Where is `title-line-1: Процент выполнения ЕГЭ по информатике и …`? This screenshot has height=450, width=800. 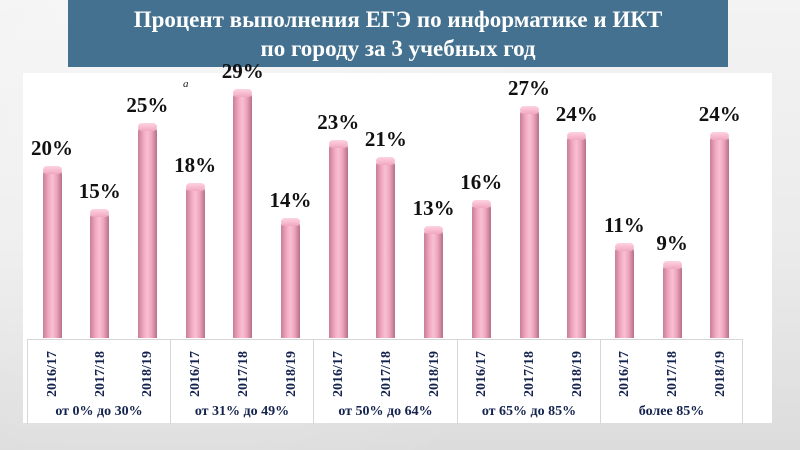 title-line-1: Процент выполнения ЕГЭ по информатике и … is located at coordinates (398, 19).